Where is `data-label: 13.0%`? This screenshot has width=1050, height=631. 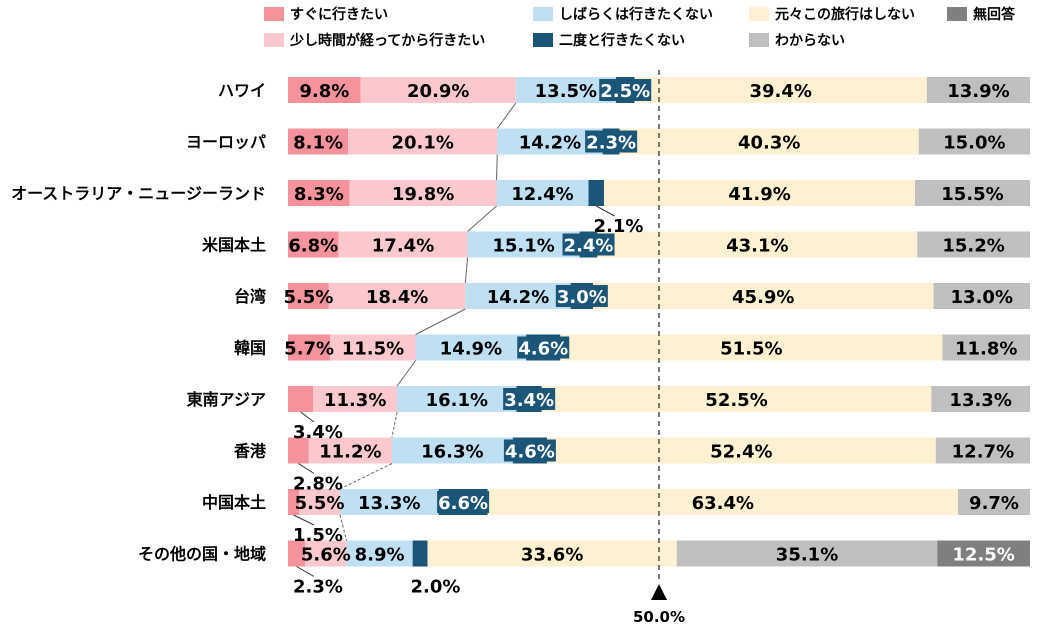 data-label: 13.0% is located at coordinates (982, 297).